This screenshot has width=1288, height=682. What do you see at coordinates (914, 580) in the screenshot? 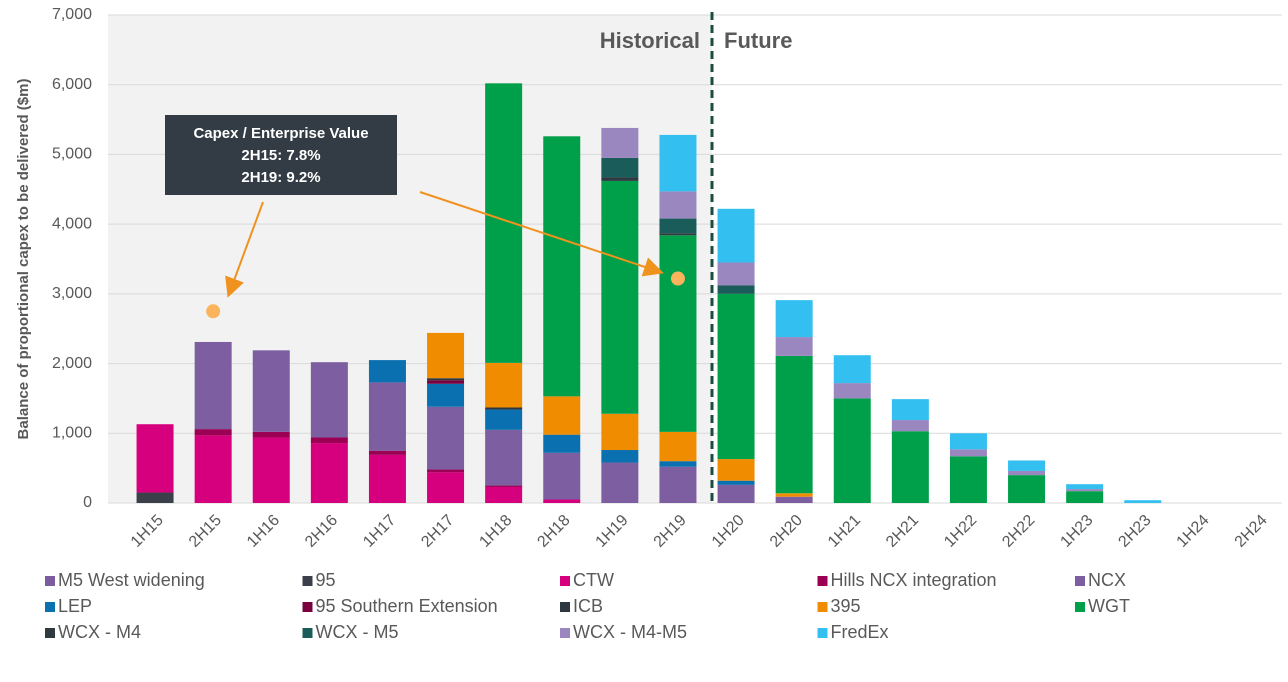
I see `legend-label: Hills NCX integration` at bounding box center [914, 580].